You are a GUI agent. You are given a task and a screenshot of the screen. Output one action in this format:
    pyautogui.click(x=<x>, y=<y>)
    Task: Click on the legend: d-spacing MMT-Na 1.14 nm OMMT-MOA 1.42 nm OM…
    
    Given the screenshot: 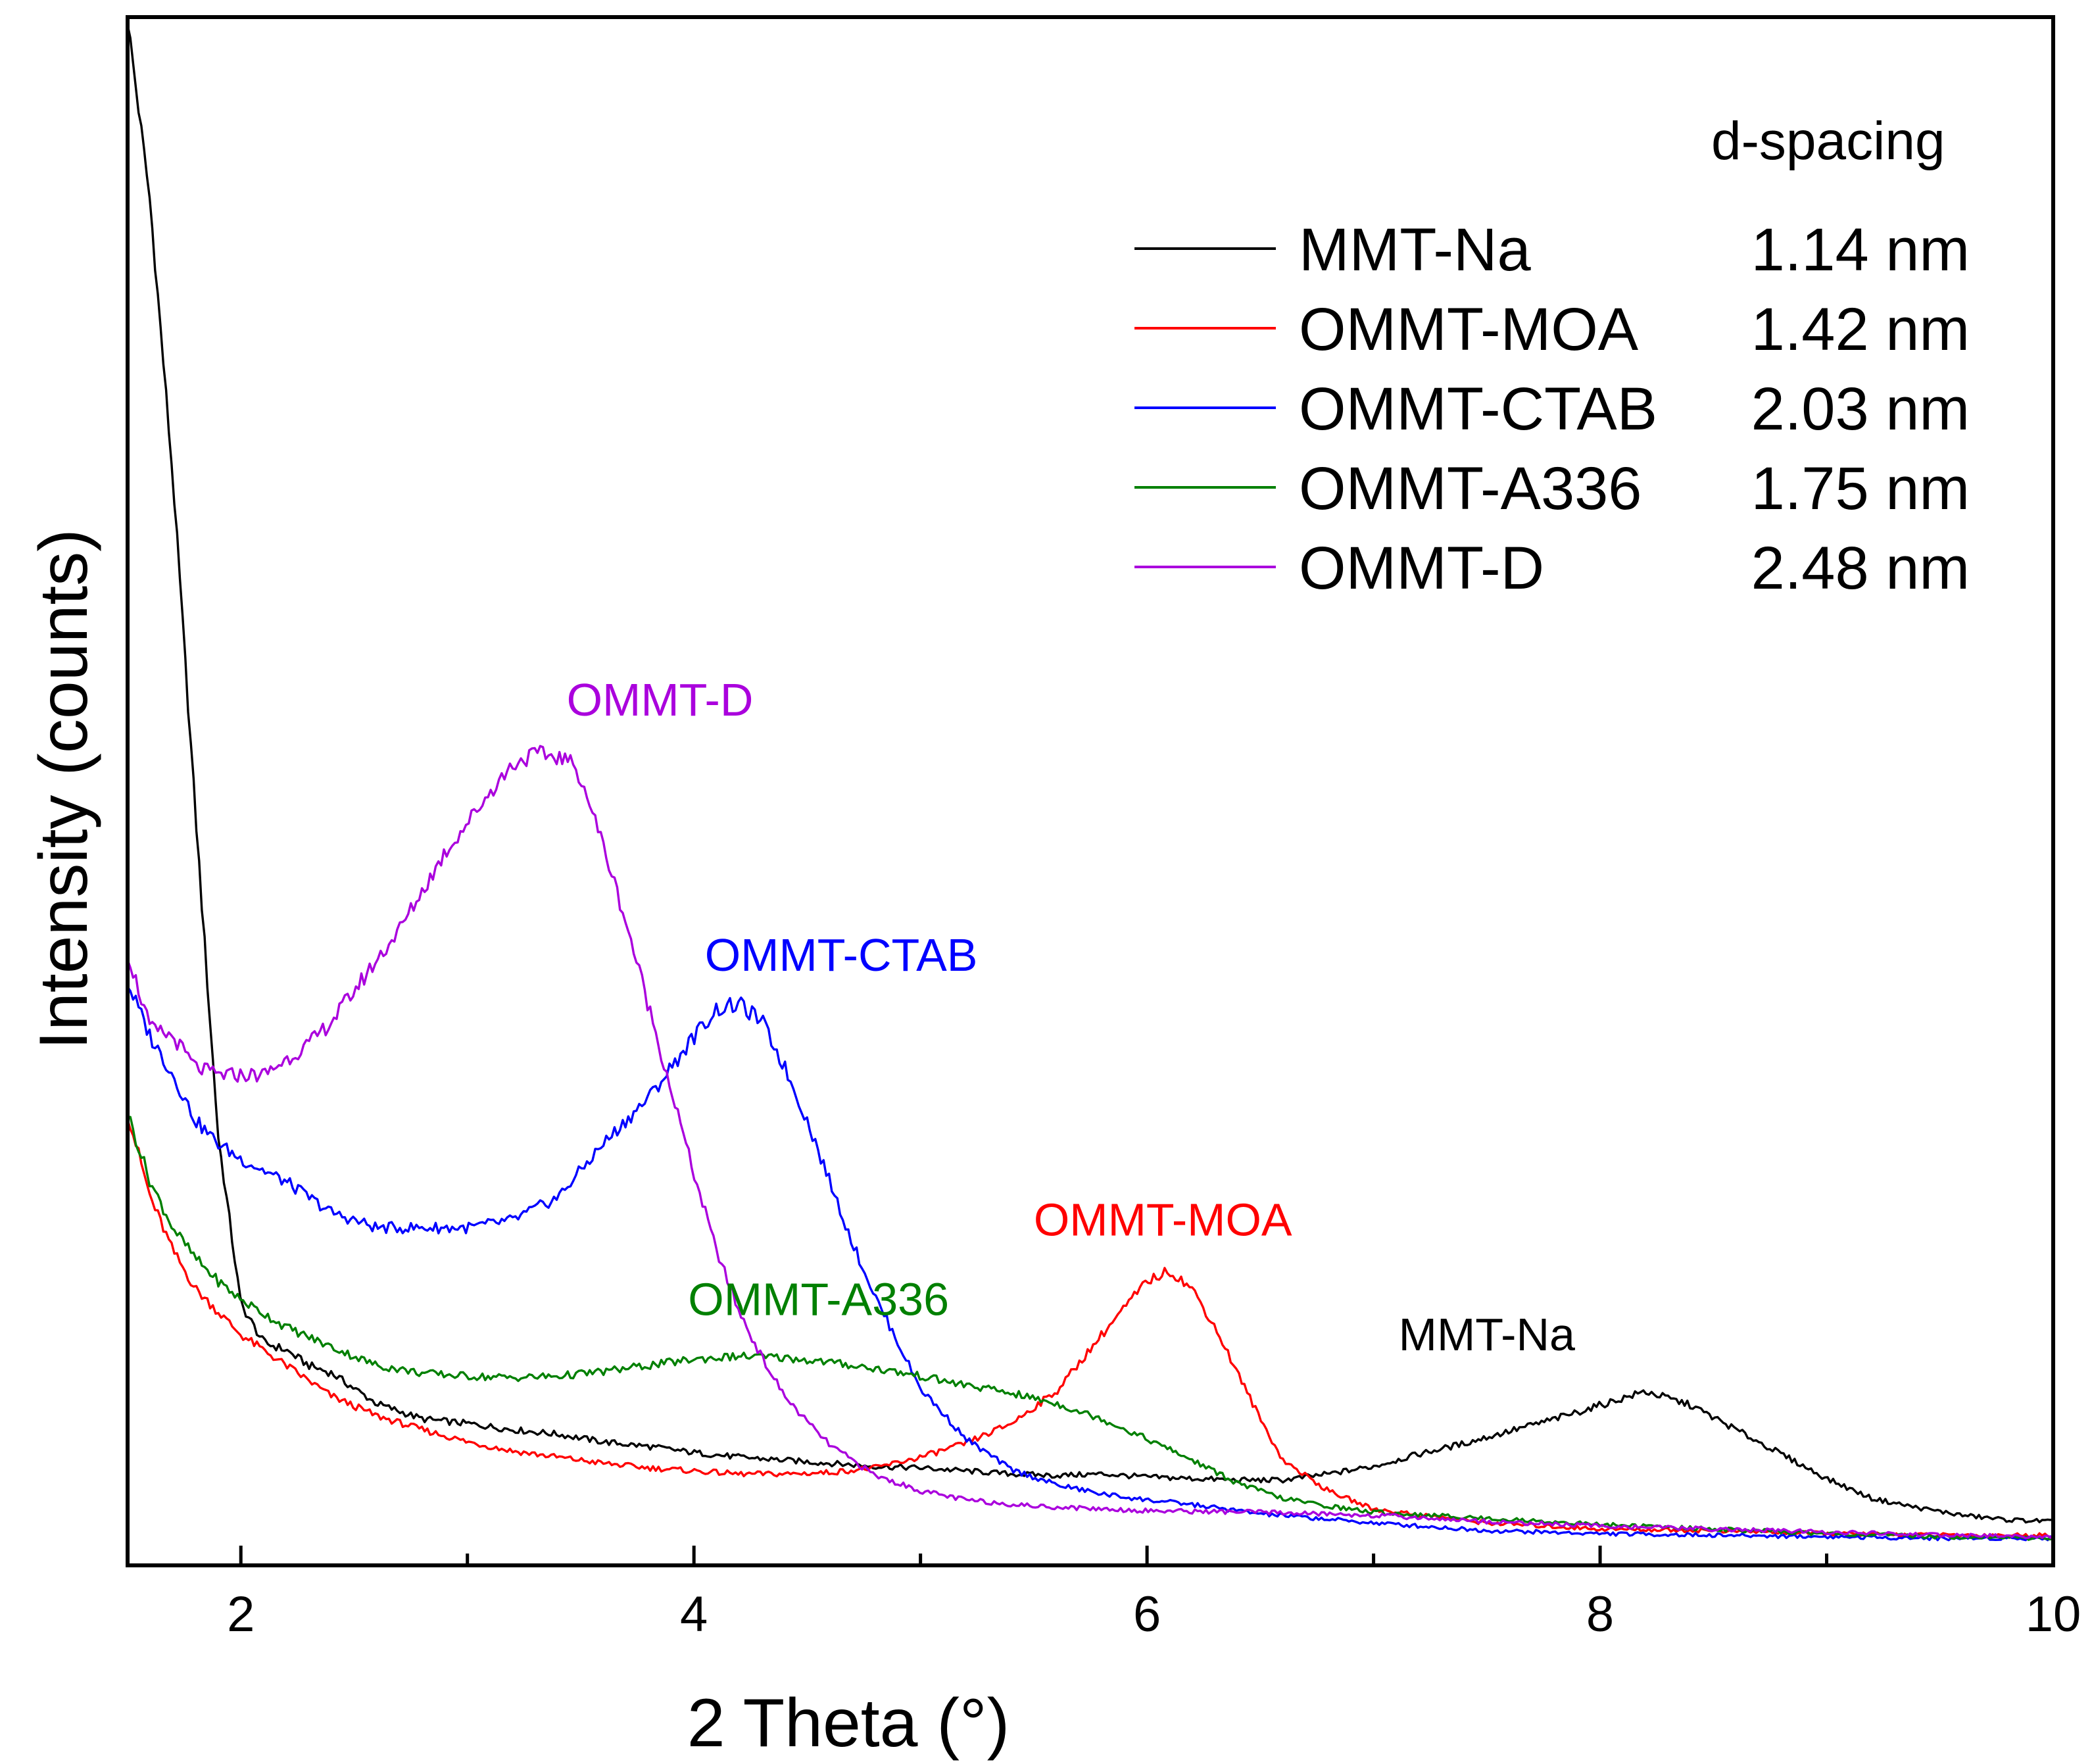 What is the action you would take?
    pyautogui.click(x=1552, y=357)
    